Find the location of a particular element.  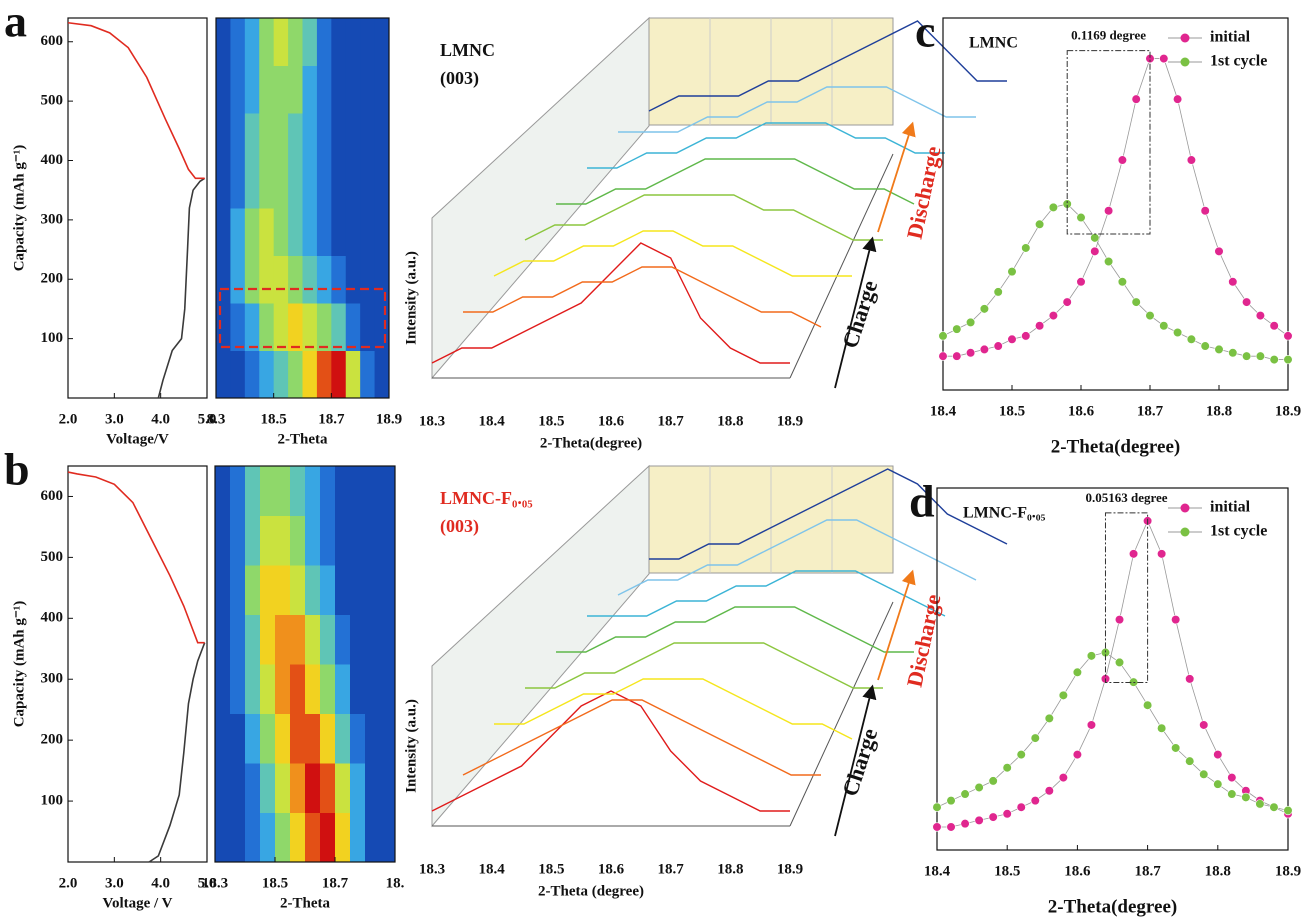

x-axis-label: 2-Theta is located at coordinates (303, 439).